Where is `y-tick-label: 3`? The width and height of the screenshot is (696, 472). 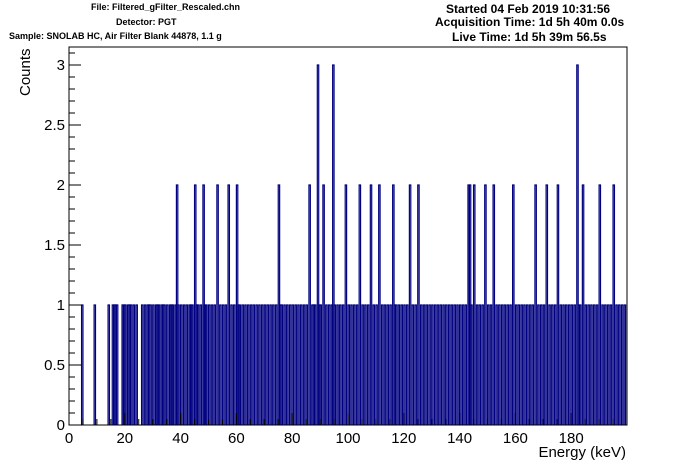
y-tick-label: 3 is located at coordinates (61, 65).